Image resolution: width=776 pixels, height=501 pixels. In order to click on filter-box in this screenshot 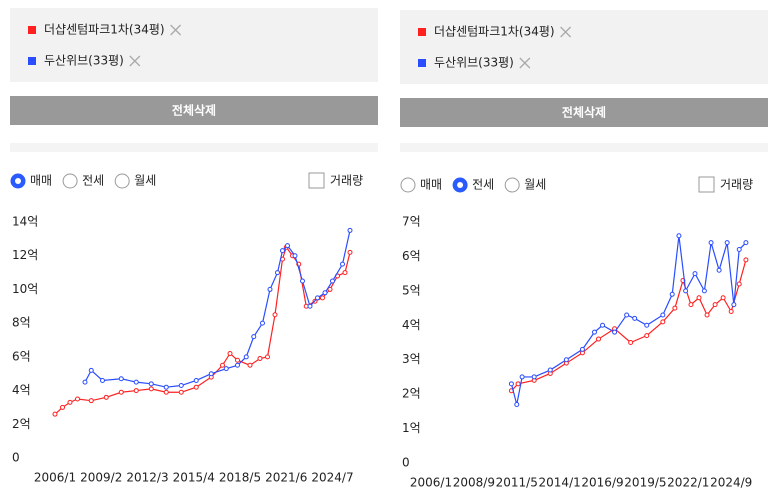, I will do `click(584, 47)`.